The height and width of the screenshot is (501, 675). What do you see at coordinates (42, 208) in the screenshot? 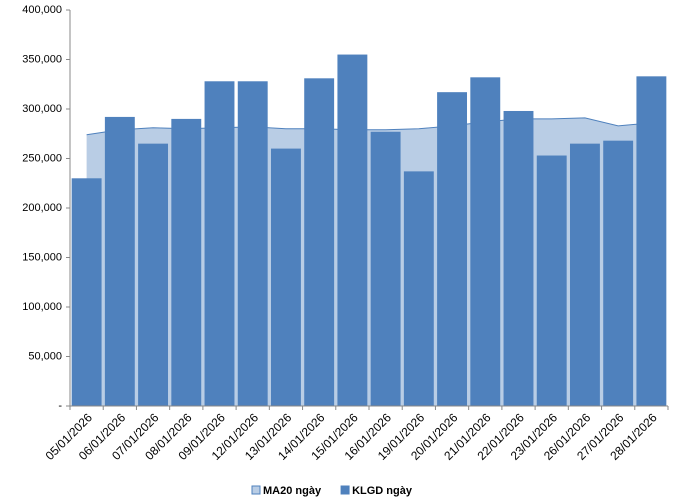
I see `y-tick-label: 200,000` at bounding box center [42, 208].